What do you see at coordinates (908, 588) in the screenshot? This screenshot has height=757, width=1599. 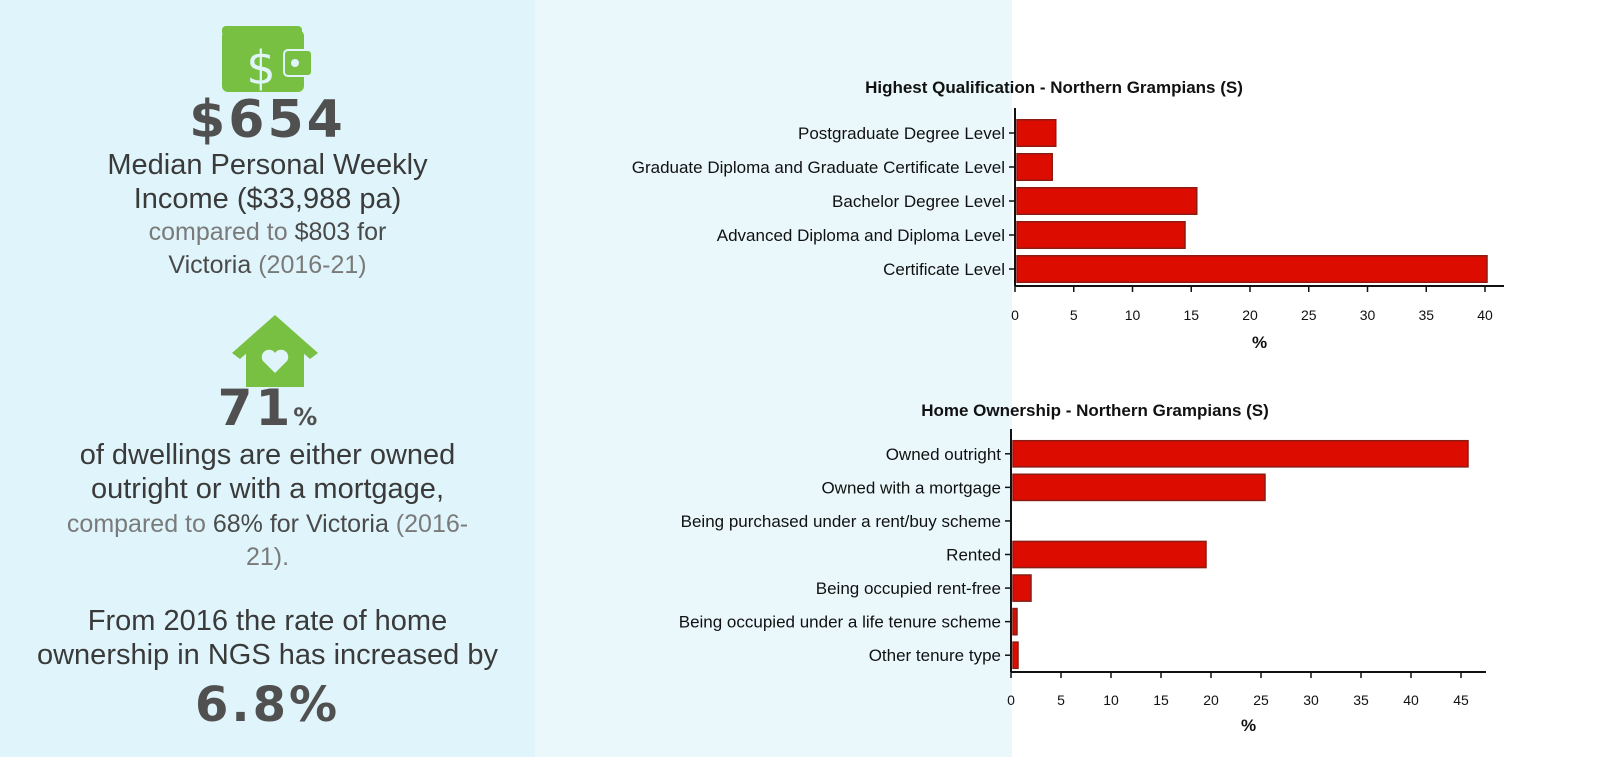 I see `category-label-1-4: Being occupied rent-free` at bounding box center [908, 588].